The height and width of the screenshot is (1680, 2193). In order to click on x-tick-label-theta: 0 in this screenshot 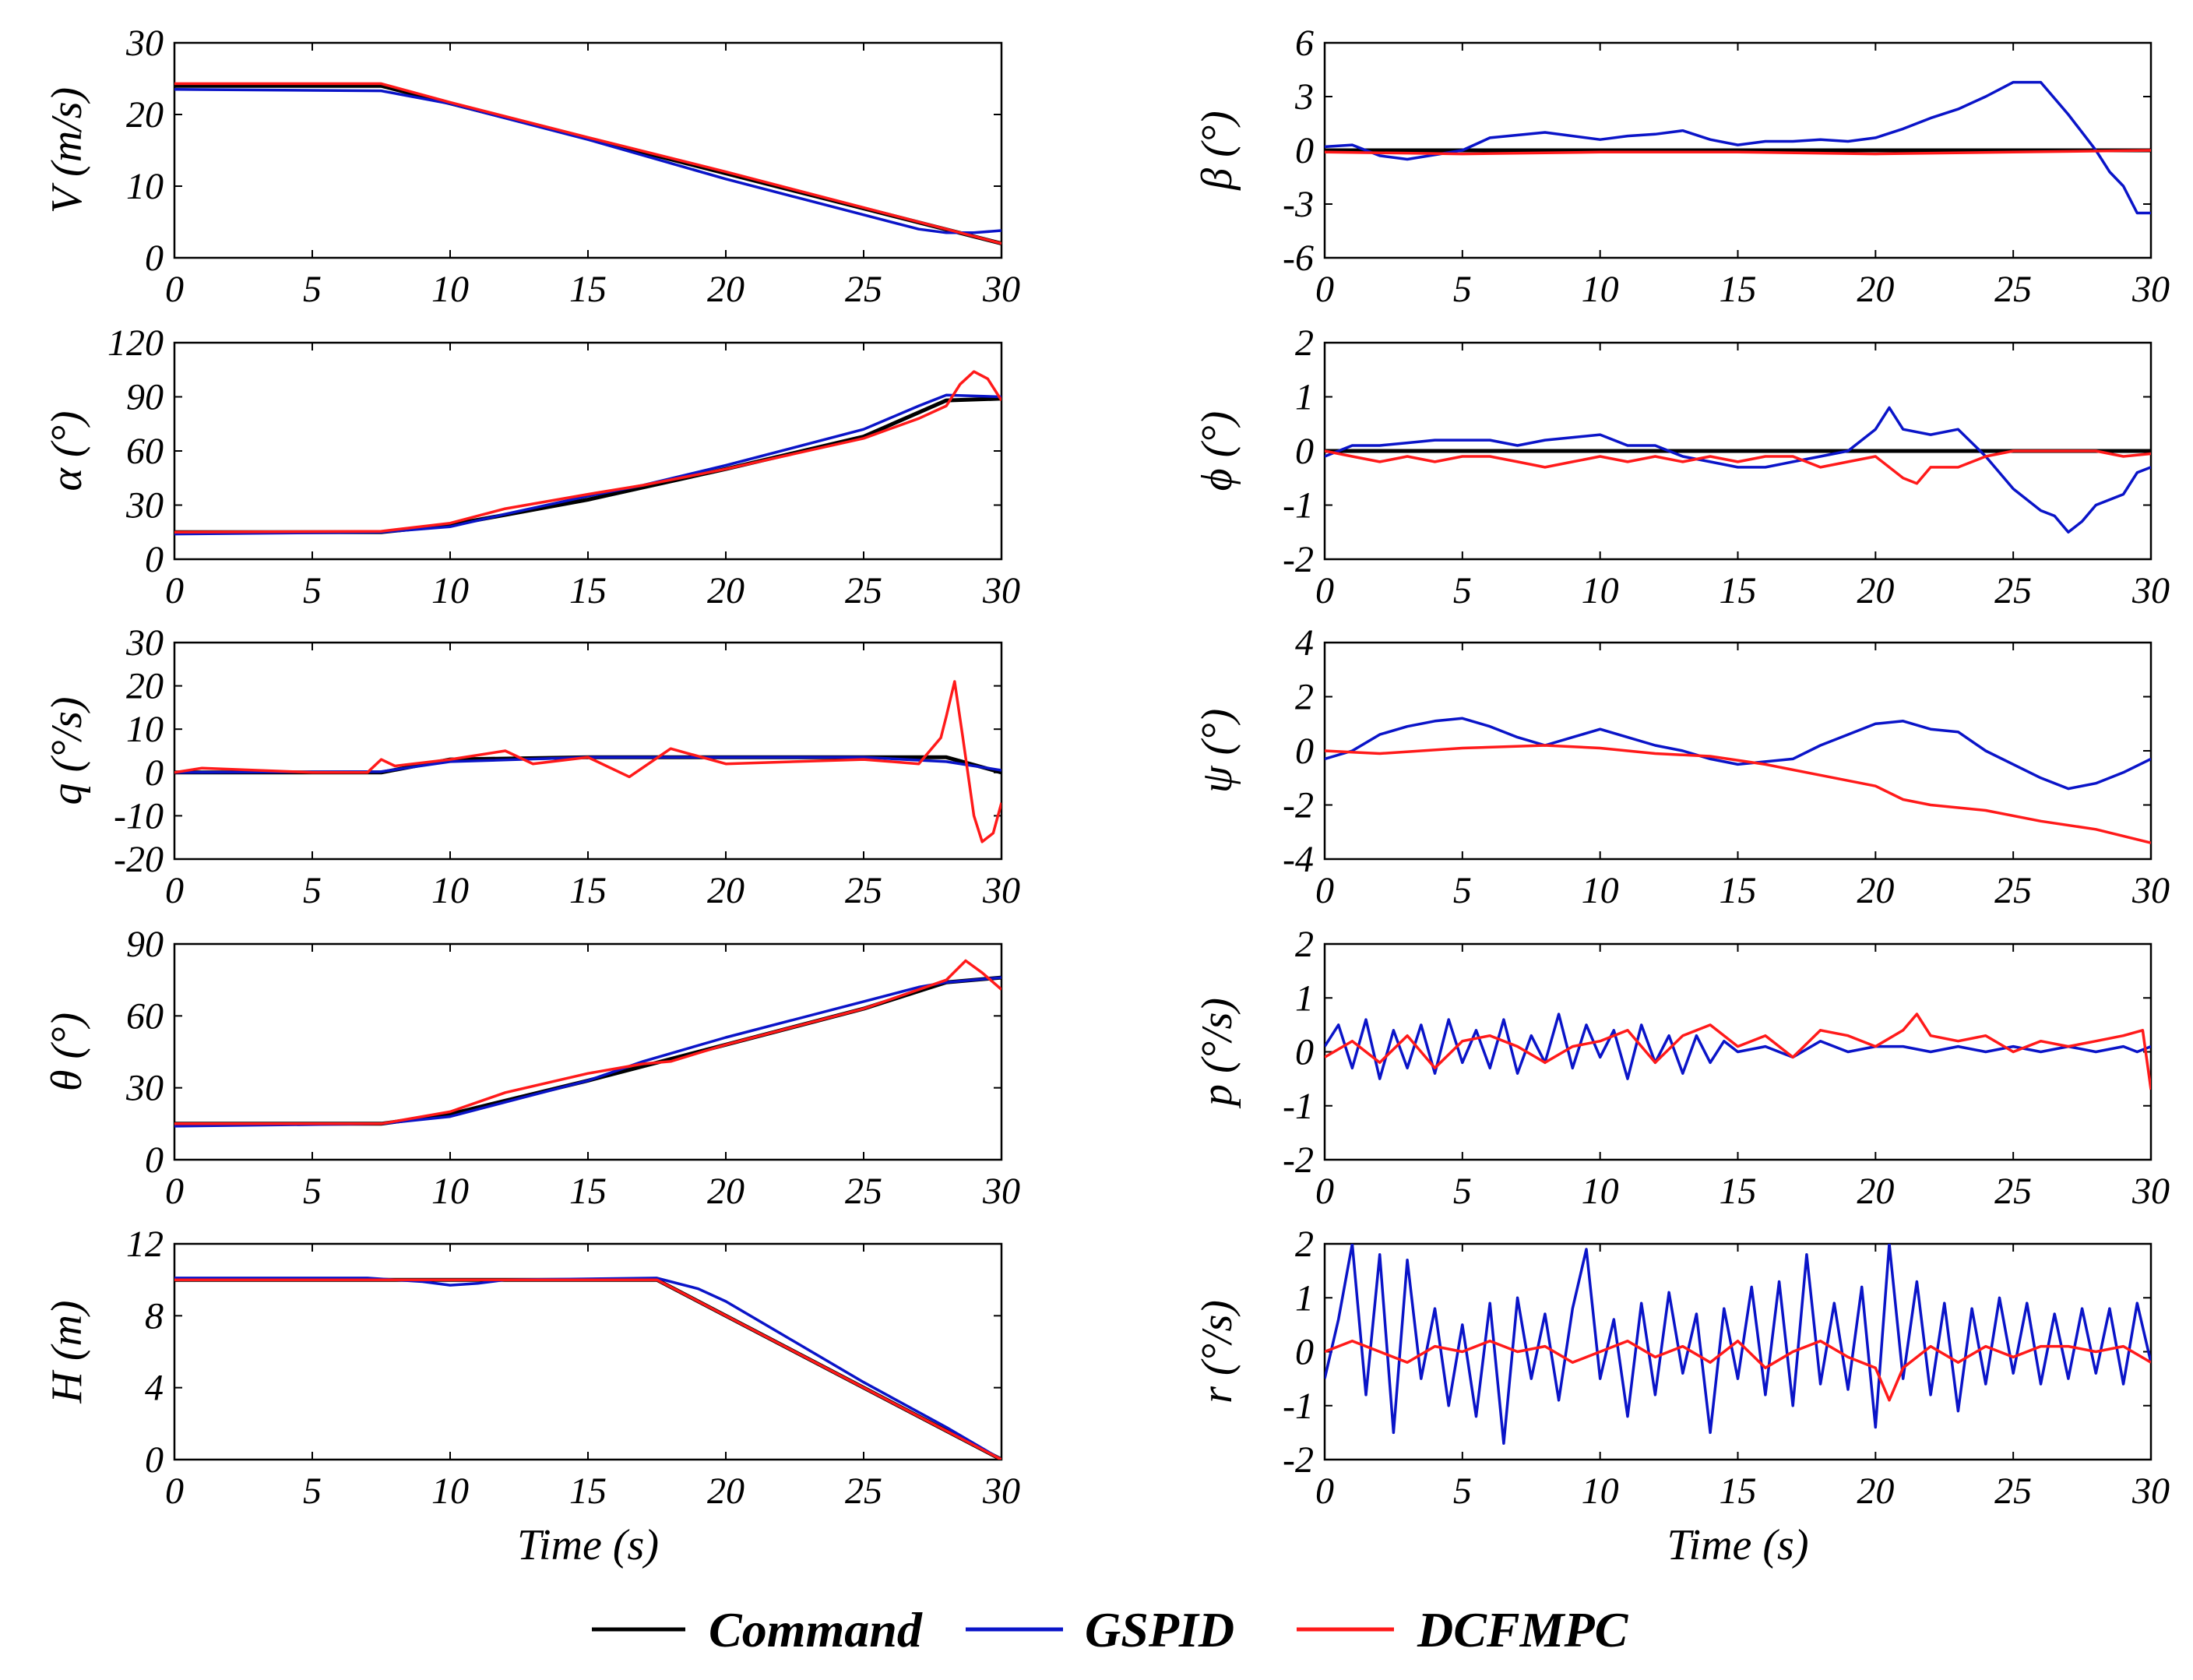, I will do `click(174, 1191)`.